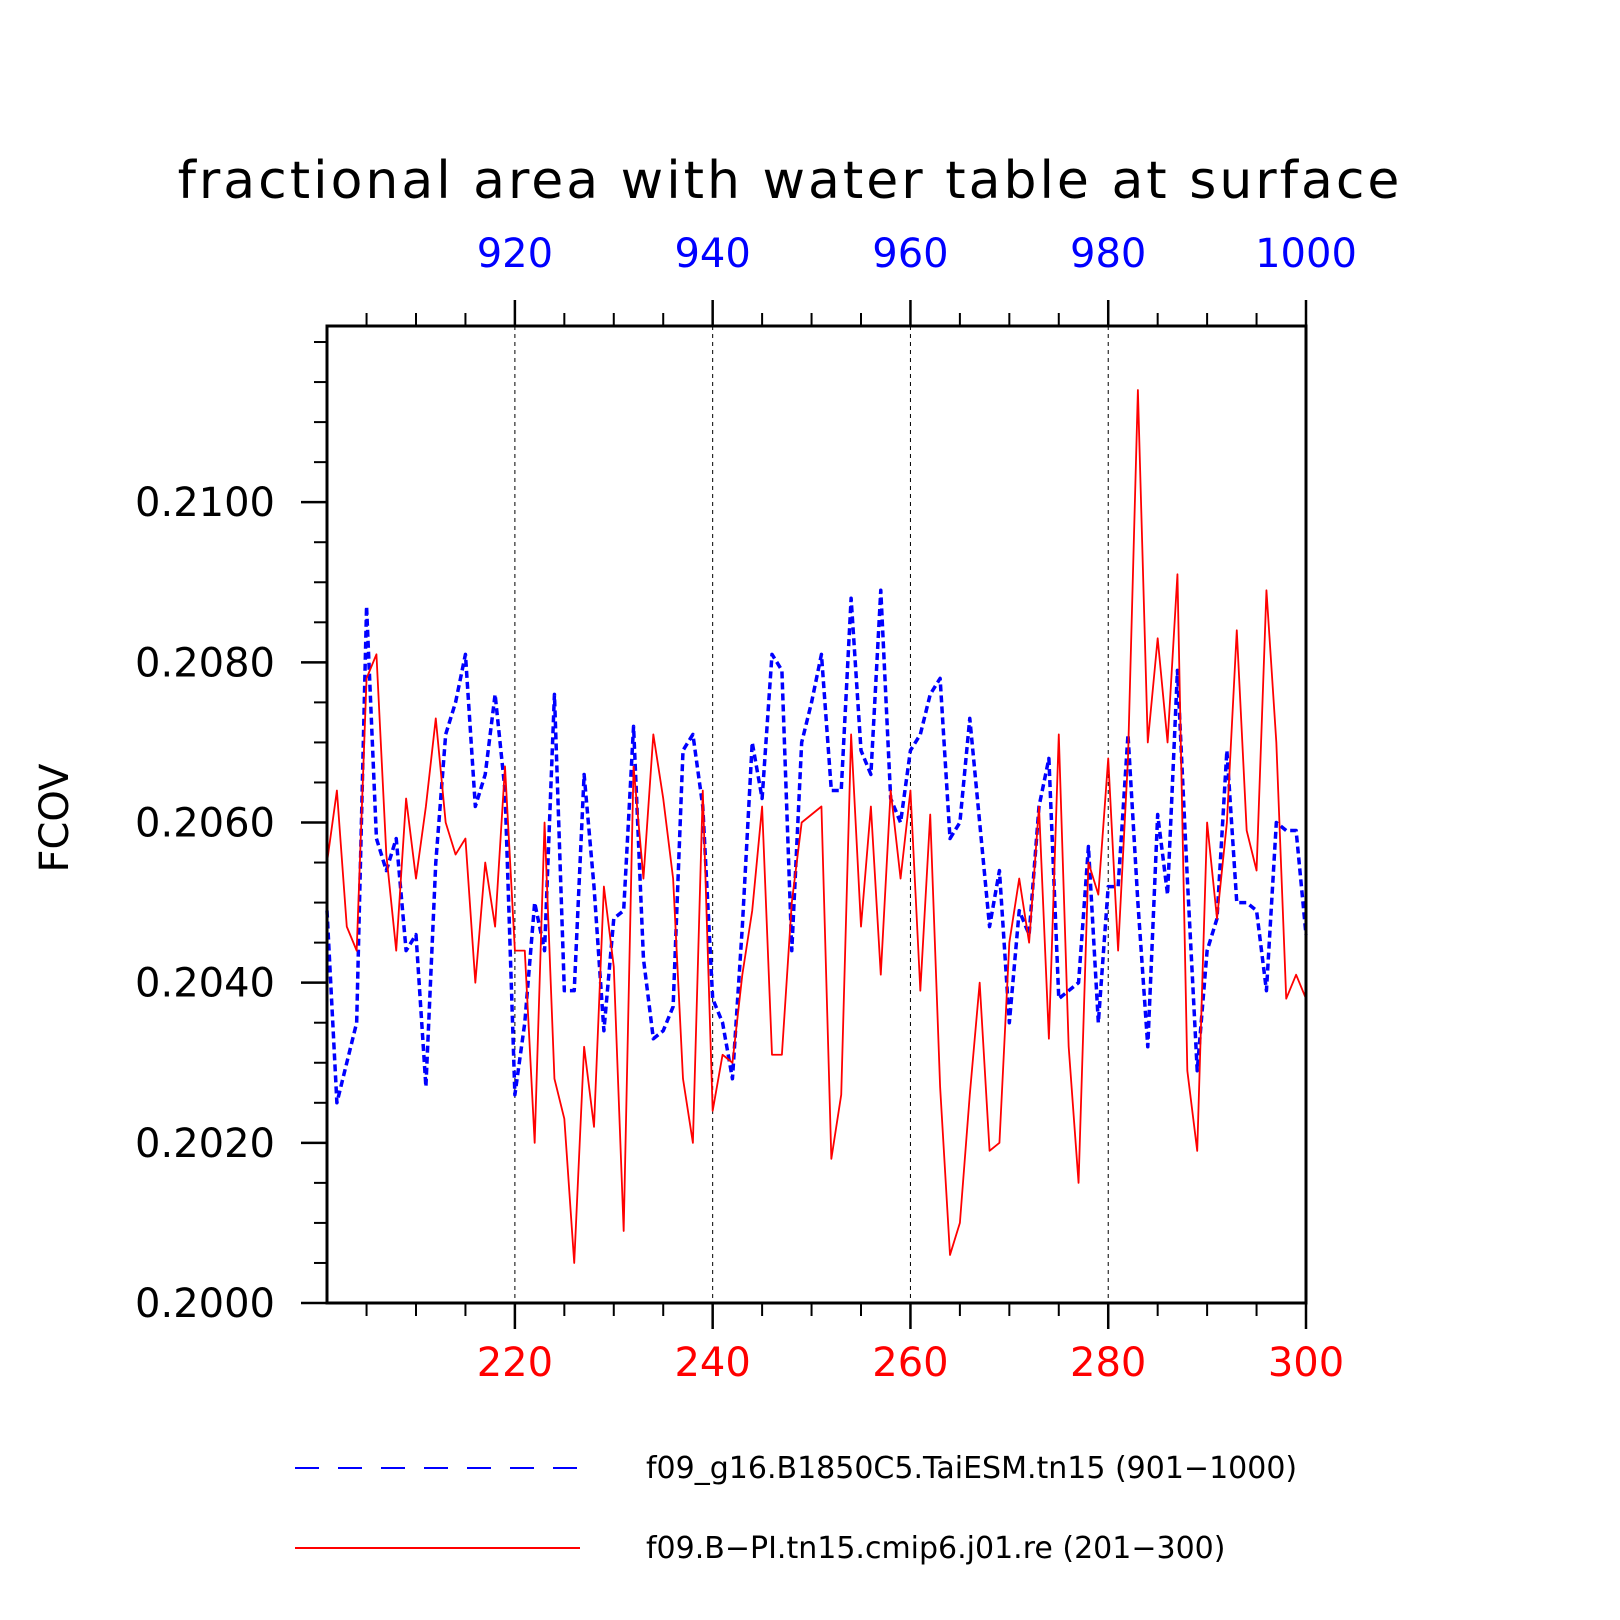 Image resolution: width=1620 pixels, height=1620 pixels. Describe the element at coordinates (1306, 254) in the screenshot. I see `x-top-tick-label: 1000` at that location.